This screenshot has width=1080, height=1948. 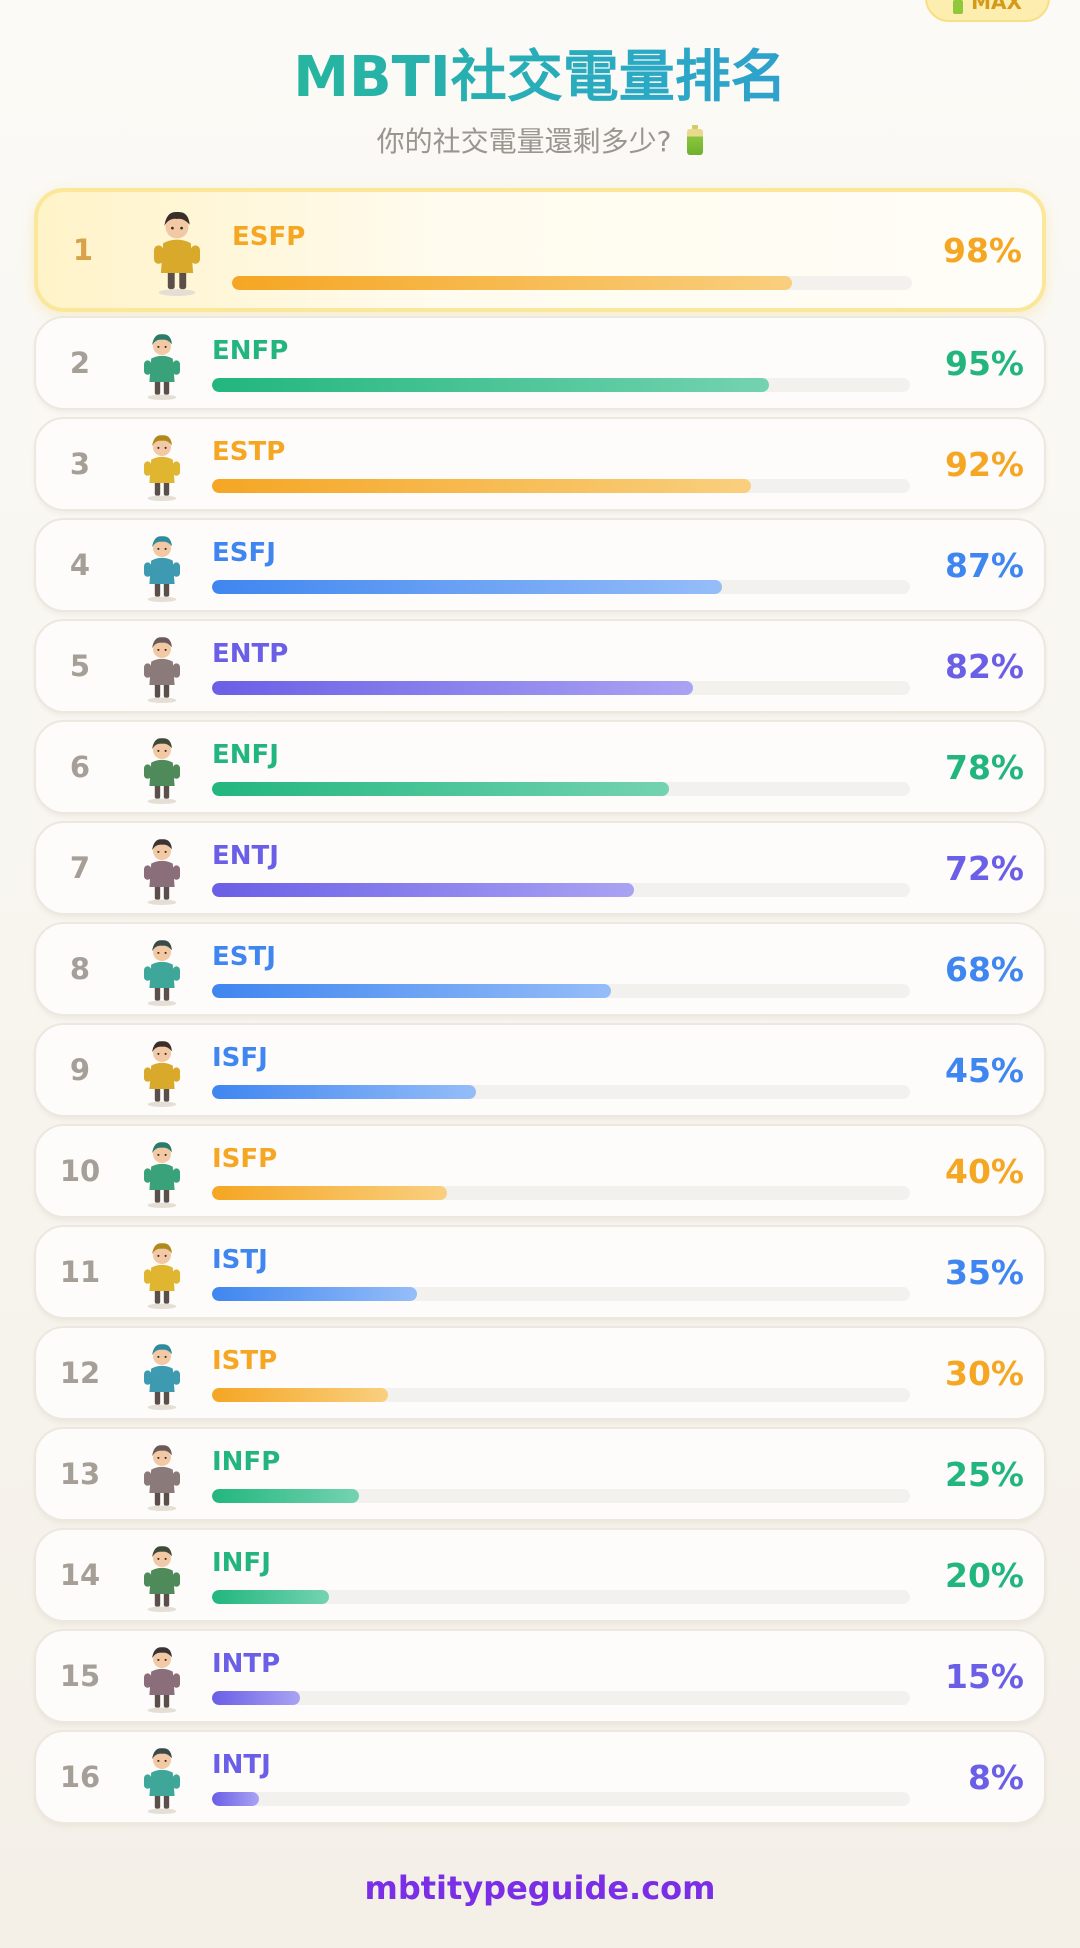 What do you see at coordinates (984, 666) in the screenshot?
I see `percentage-label: 82%` at bounding box center [984, 666].